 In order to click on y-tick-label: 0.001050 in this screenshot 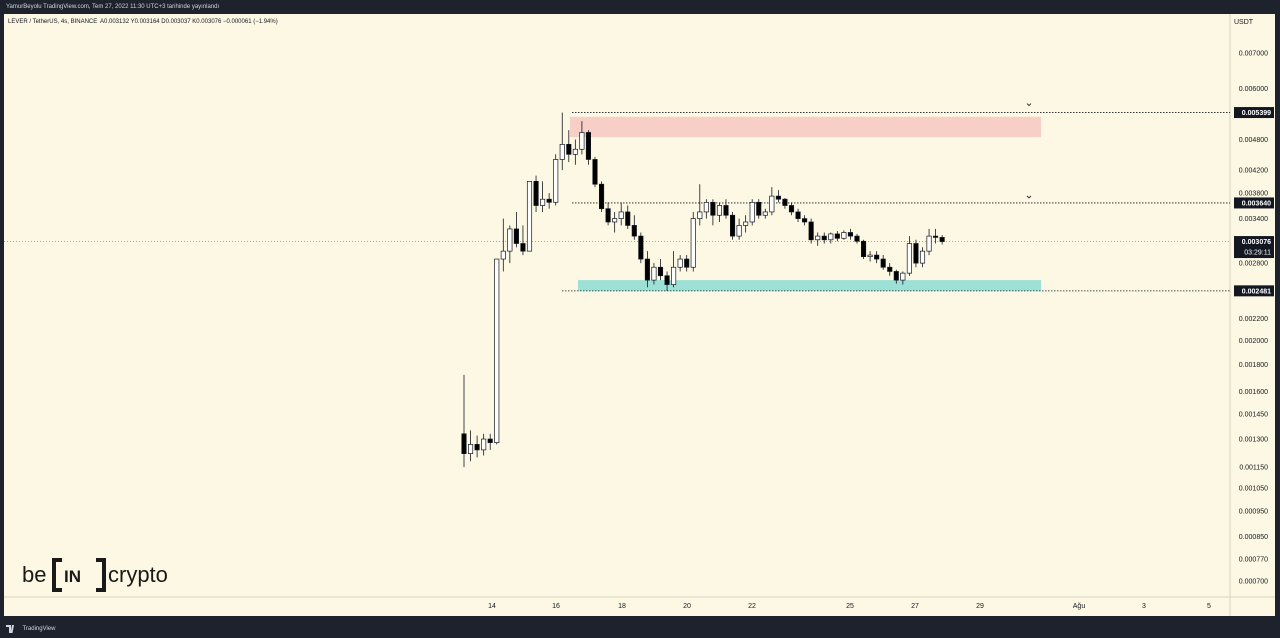, I will do `click(1253, 489)`.